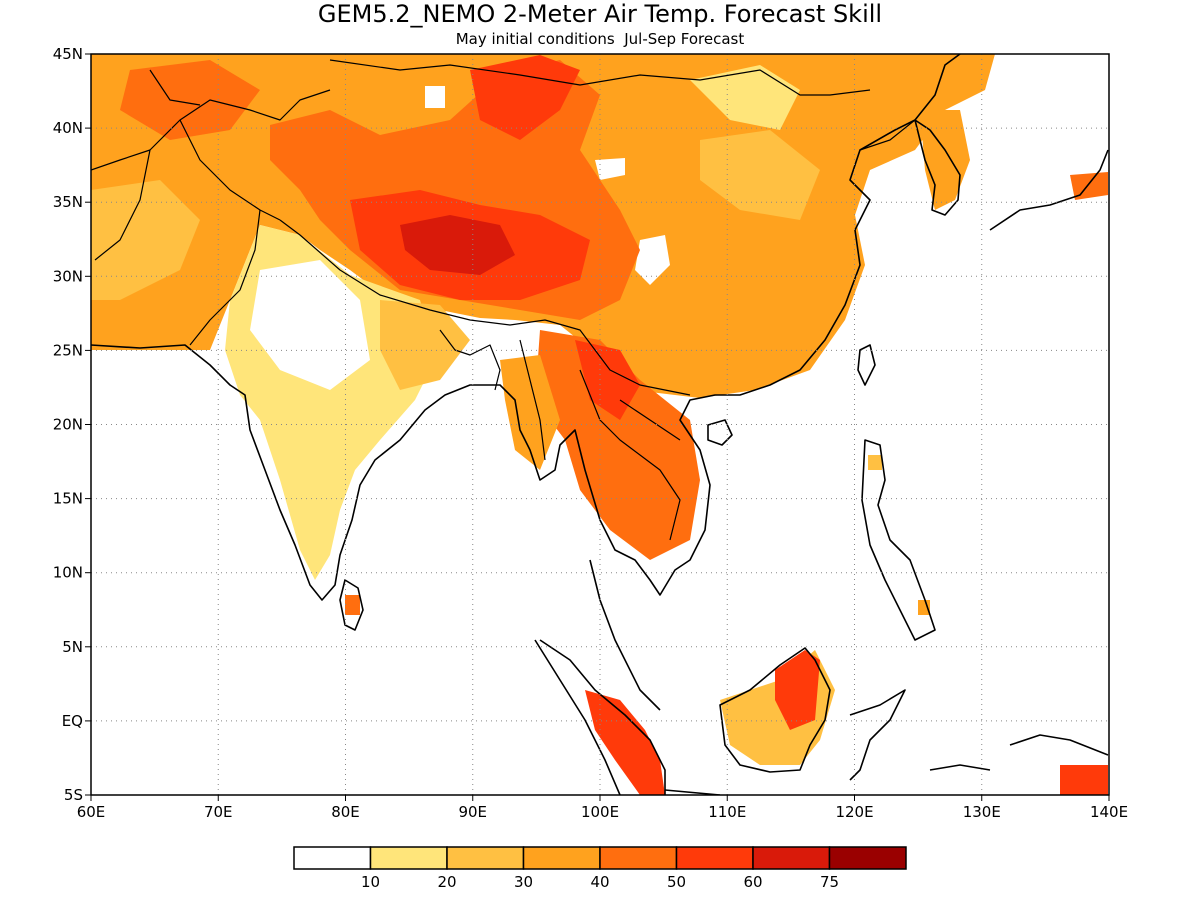 This screenshot has width=1200, height=900. What do you see at coordinates (218, 812) in the screenshot?
I see `x-tick-label: 70E` at bounding box center [218, 812].